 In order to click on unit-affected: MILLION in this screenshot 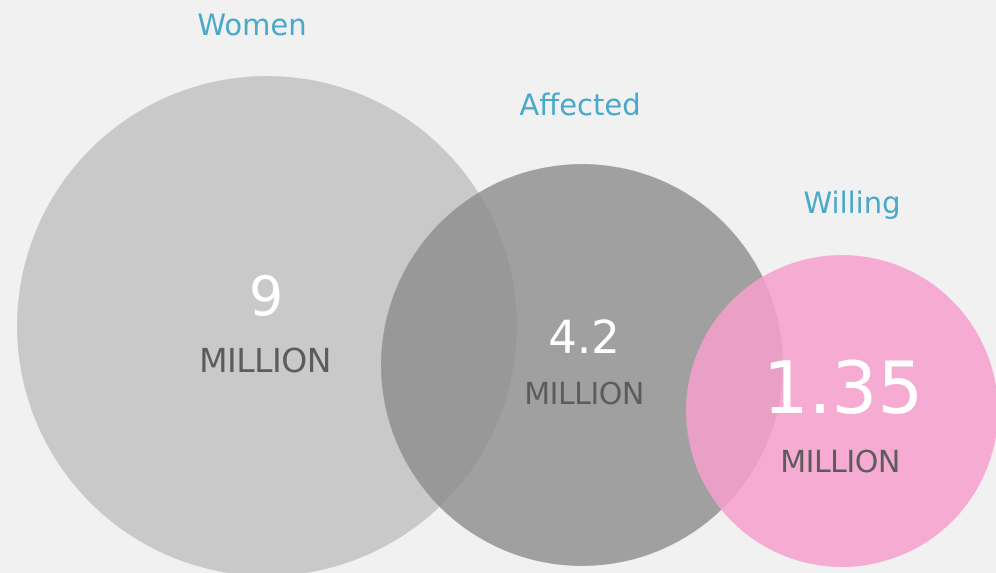, I will do `click(584, 394)`.